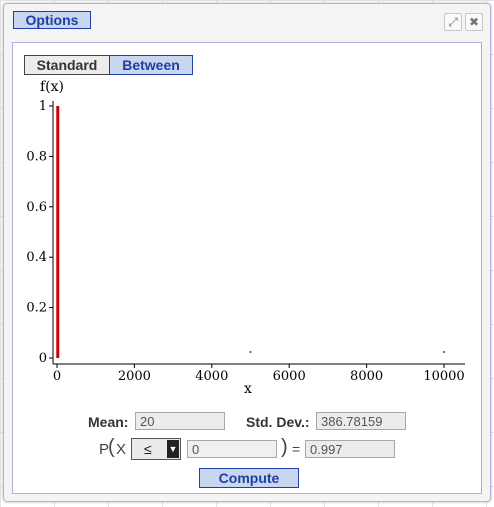 This screenshot has height=507, width=494. What do you see at coordinates (474, 22) in the screenshot?
I see `close-icon: ✖` at bounding box center [474, 22].